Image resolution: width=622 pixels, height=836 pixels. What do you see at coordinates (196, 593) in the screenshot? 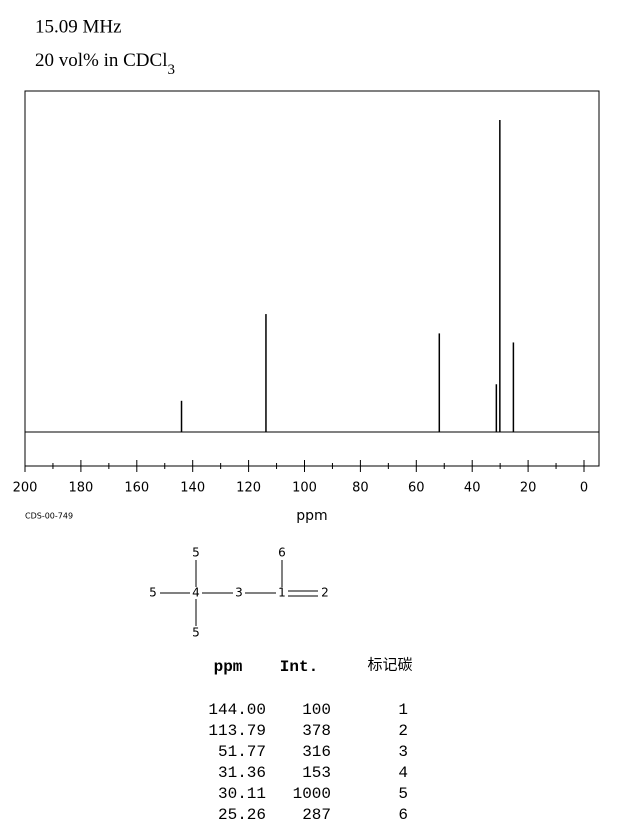
I see `atom-label: 4` at bounding box center [196, 593].